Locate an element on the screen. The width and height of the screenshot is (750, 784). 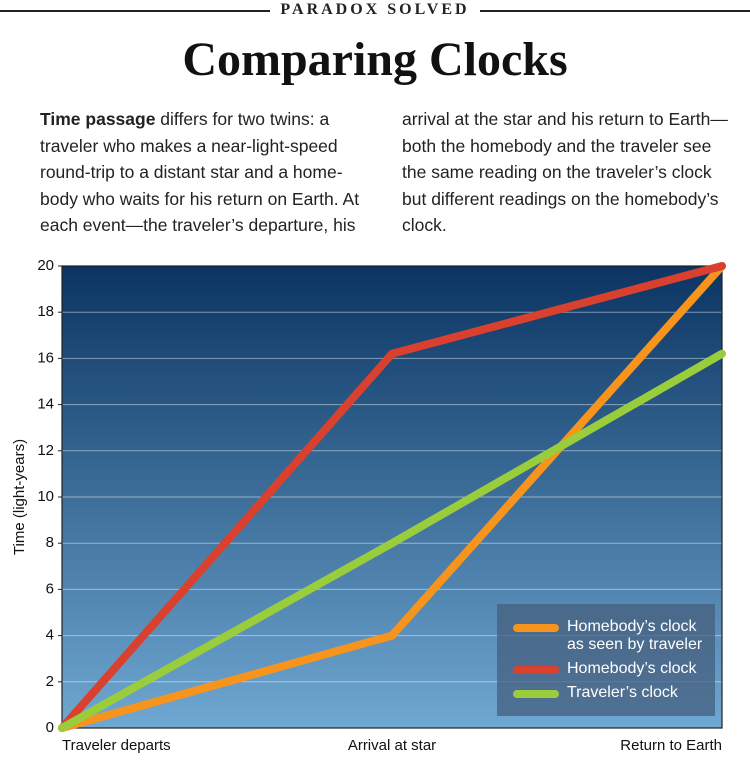
legend-item: Traveler’s clock is located at coordinates (614, 693).